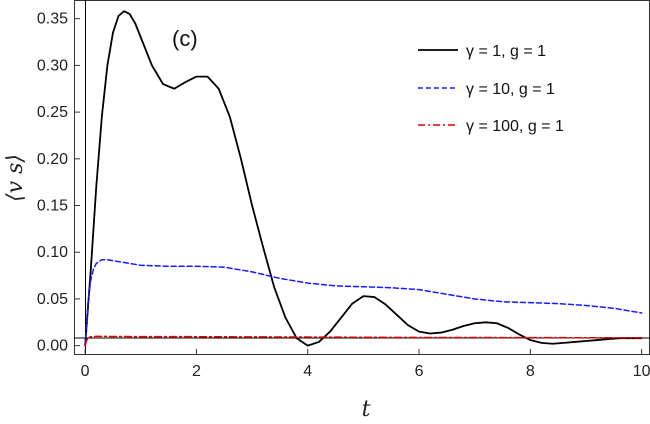  What do you see at coordinates (185, 38) in the screenshot?
I see `panel-label: (c)` at bounding box center [185, 38].